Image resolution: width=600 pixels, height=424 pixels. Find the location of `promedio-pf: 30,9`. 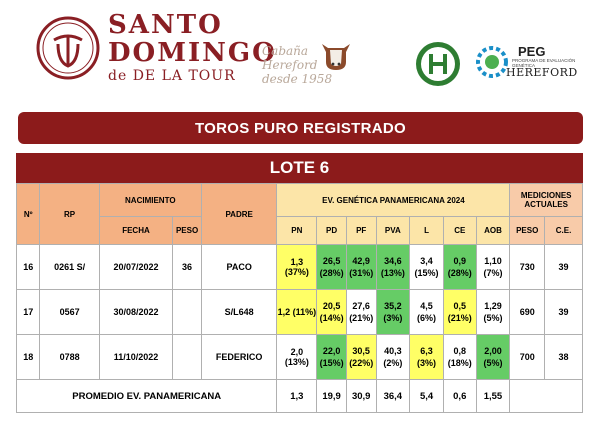

promedio-pf: 30,9 is located at coordinates (361, 396).